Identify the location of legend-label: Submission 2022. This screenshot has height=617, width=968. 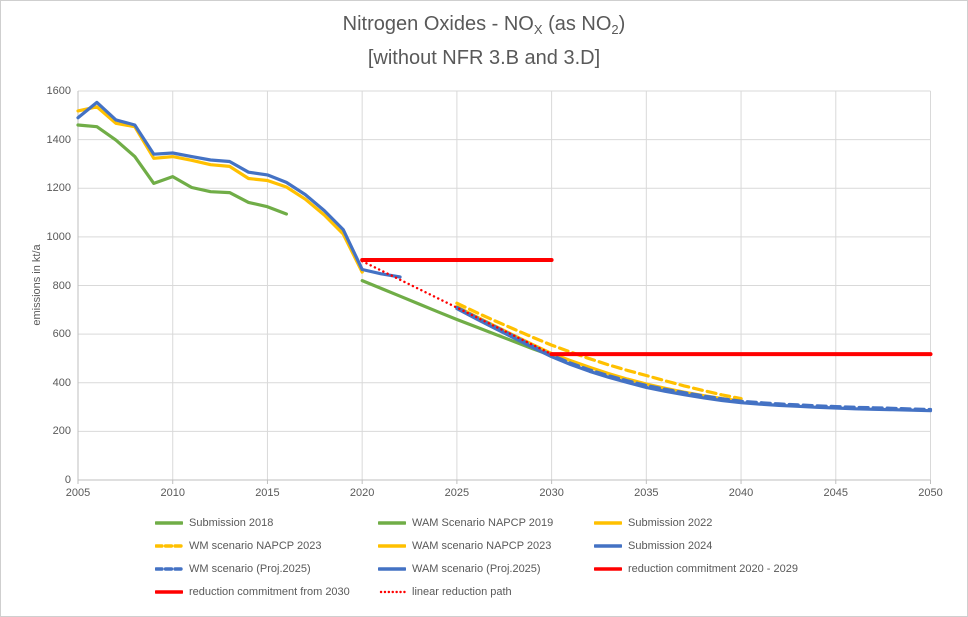
(670, 523).